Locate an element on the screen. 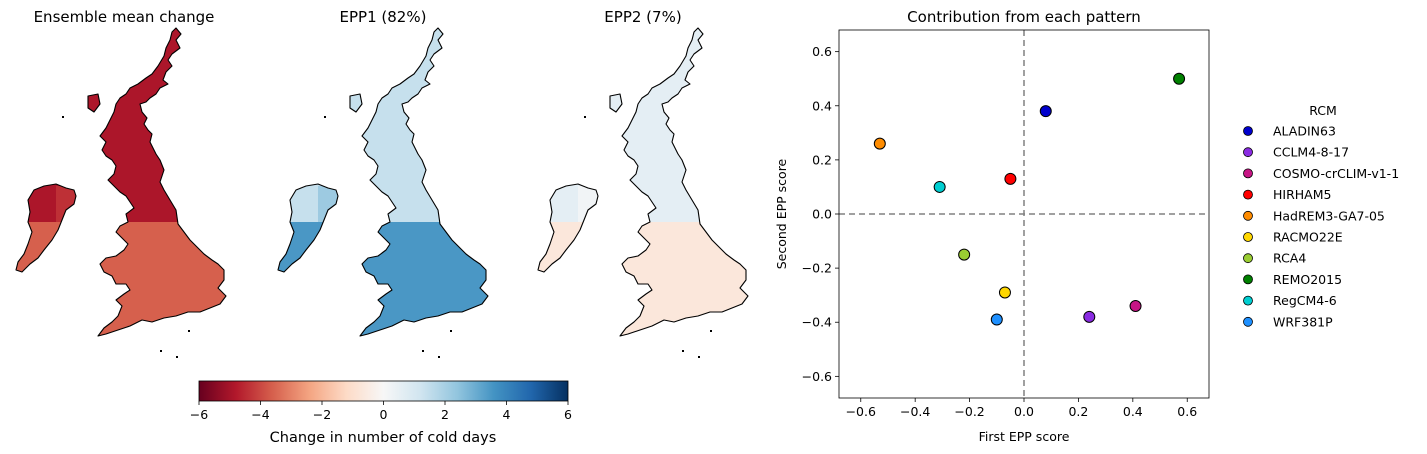  x-tick-label: −0.4 is located at coordinates (915, 411).